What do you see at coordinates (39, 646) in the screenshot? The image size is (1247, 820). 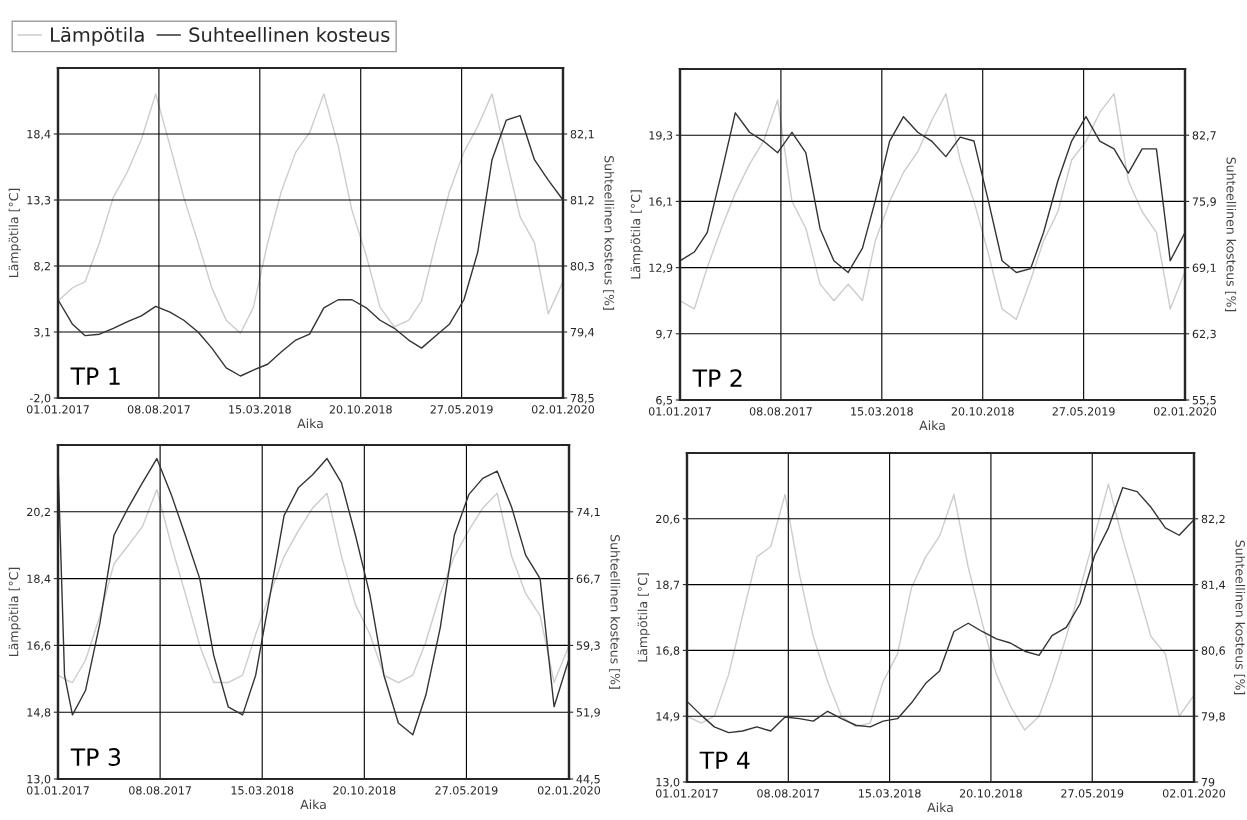 I see `y-tick-label: 16,6` at bounding box center [39, 646].